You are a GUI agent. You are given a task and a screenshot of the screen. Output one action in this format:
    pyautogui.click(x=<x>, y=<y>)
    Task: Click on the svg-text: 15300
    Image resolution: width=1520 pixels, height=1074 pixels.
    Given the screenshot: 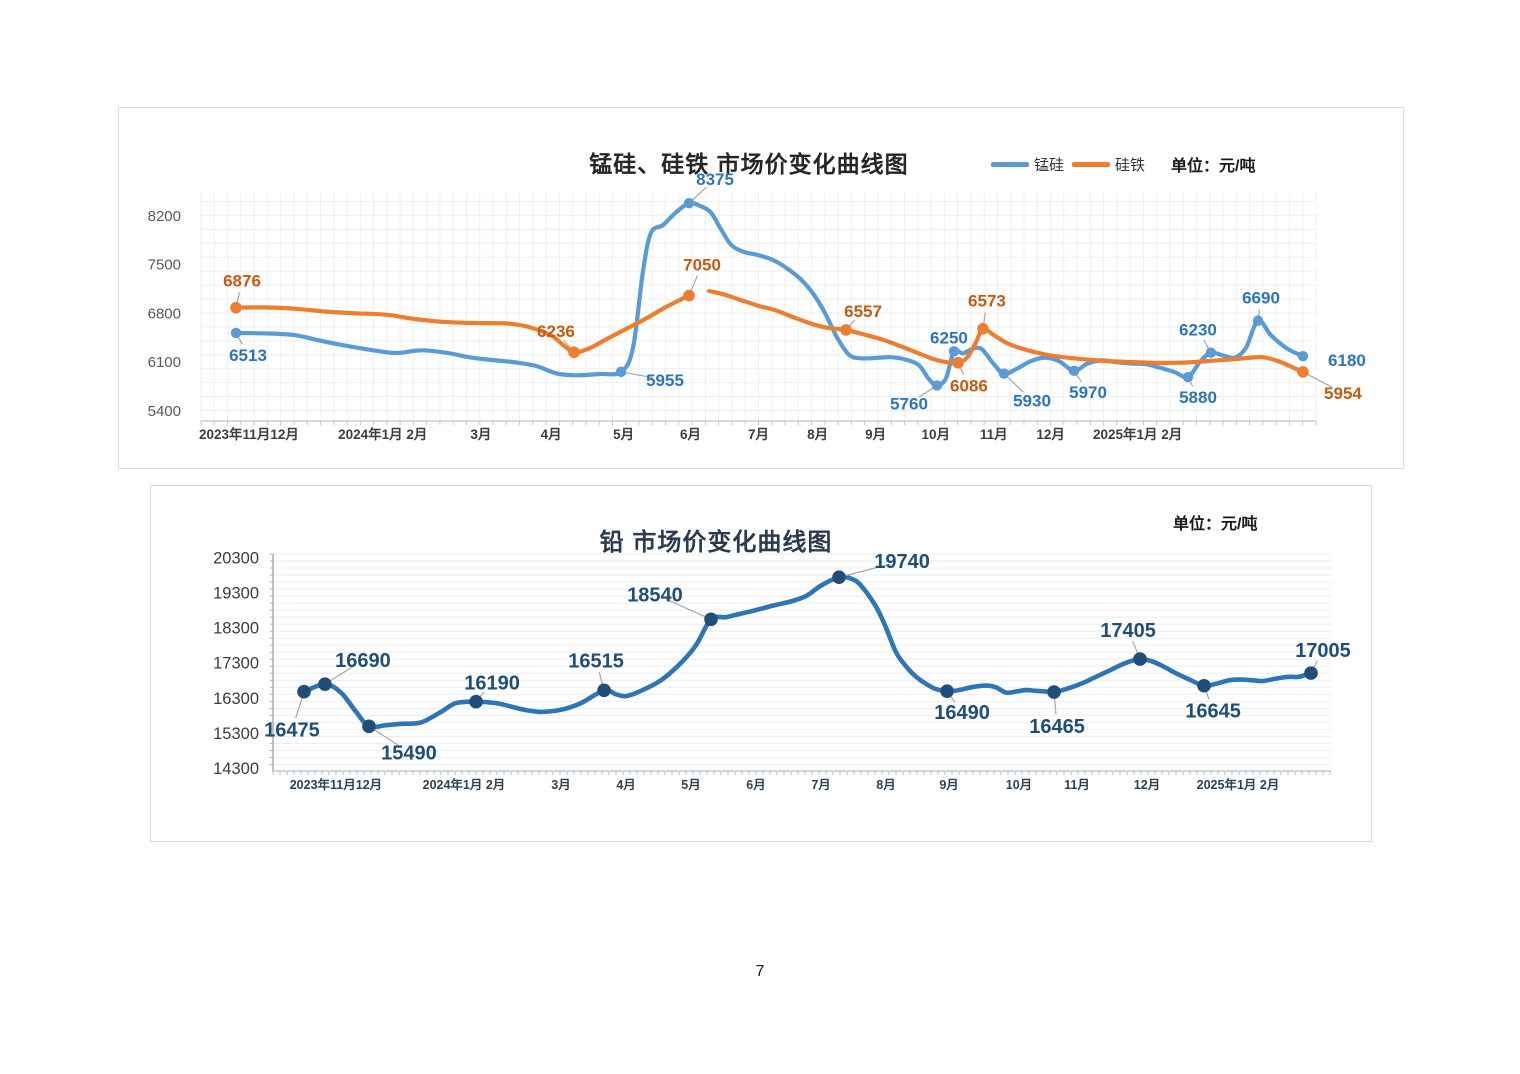 What is the action you would take?
    pyautogui.click(x=236, y=734)
    